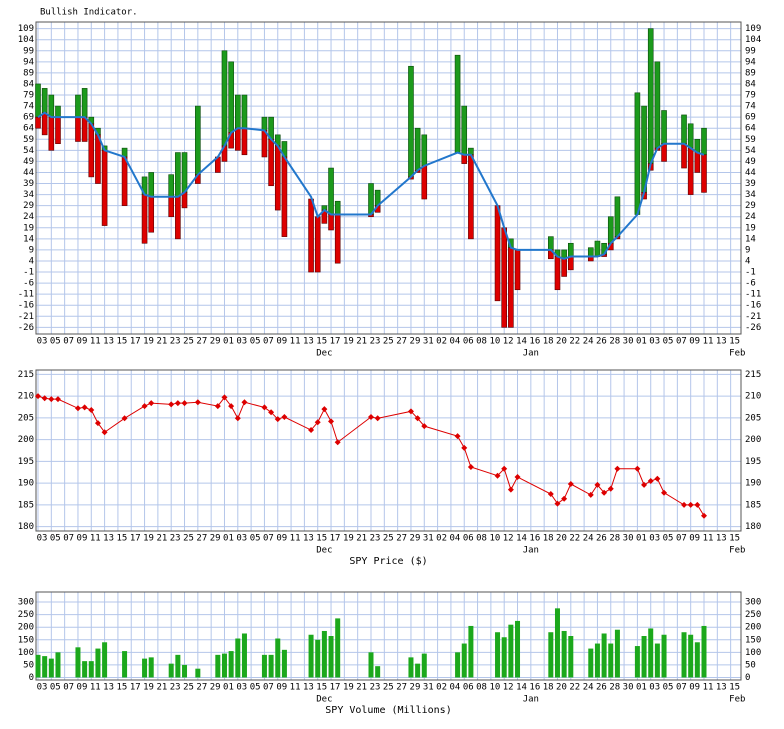  Describe the element at coordinates (441, 688) in the screenshot. I see `x-tick-label: 02` at that location.